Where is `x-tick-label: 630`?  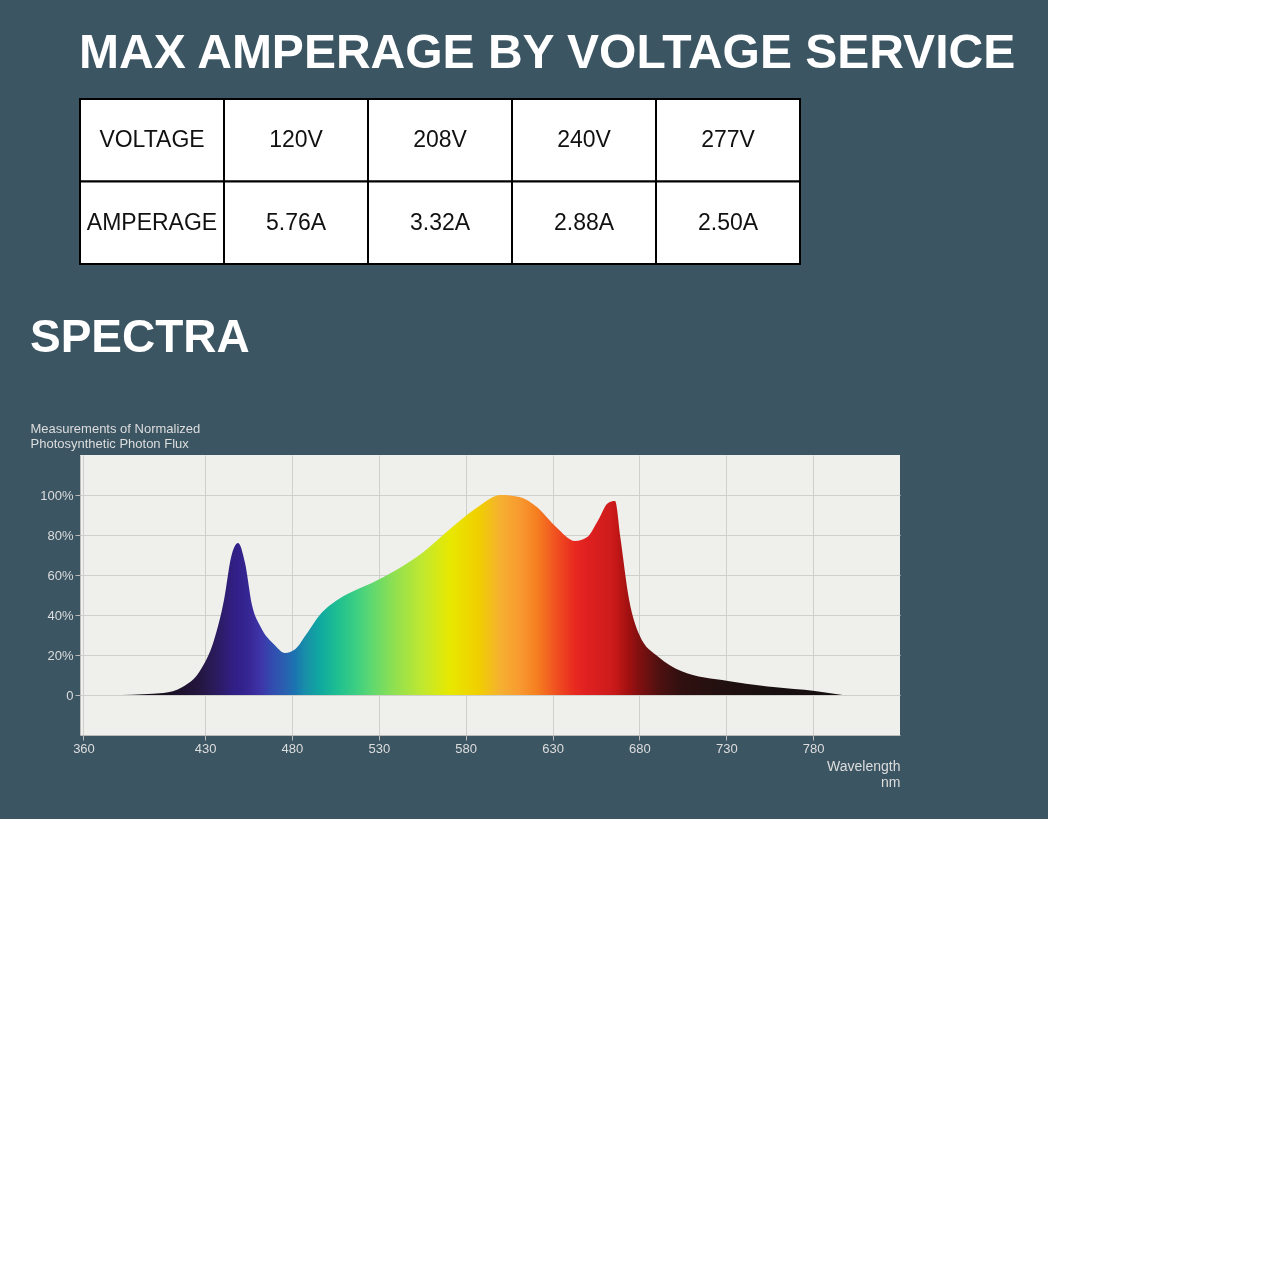
x-tick-label: 630 is located at coordinates (553, 748).